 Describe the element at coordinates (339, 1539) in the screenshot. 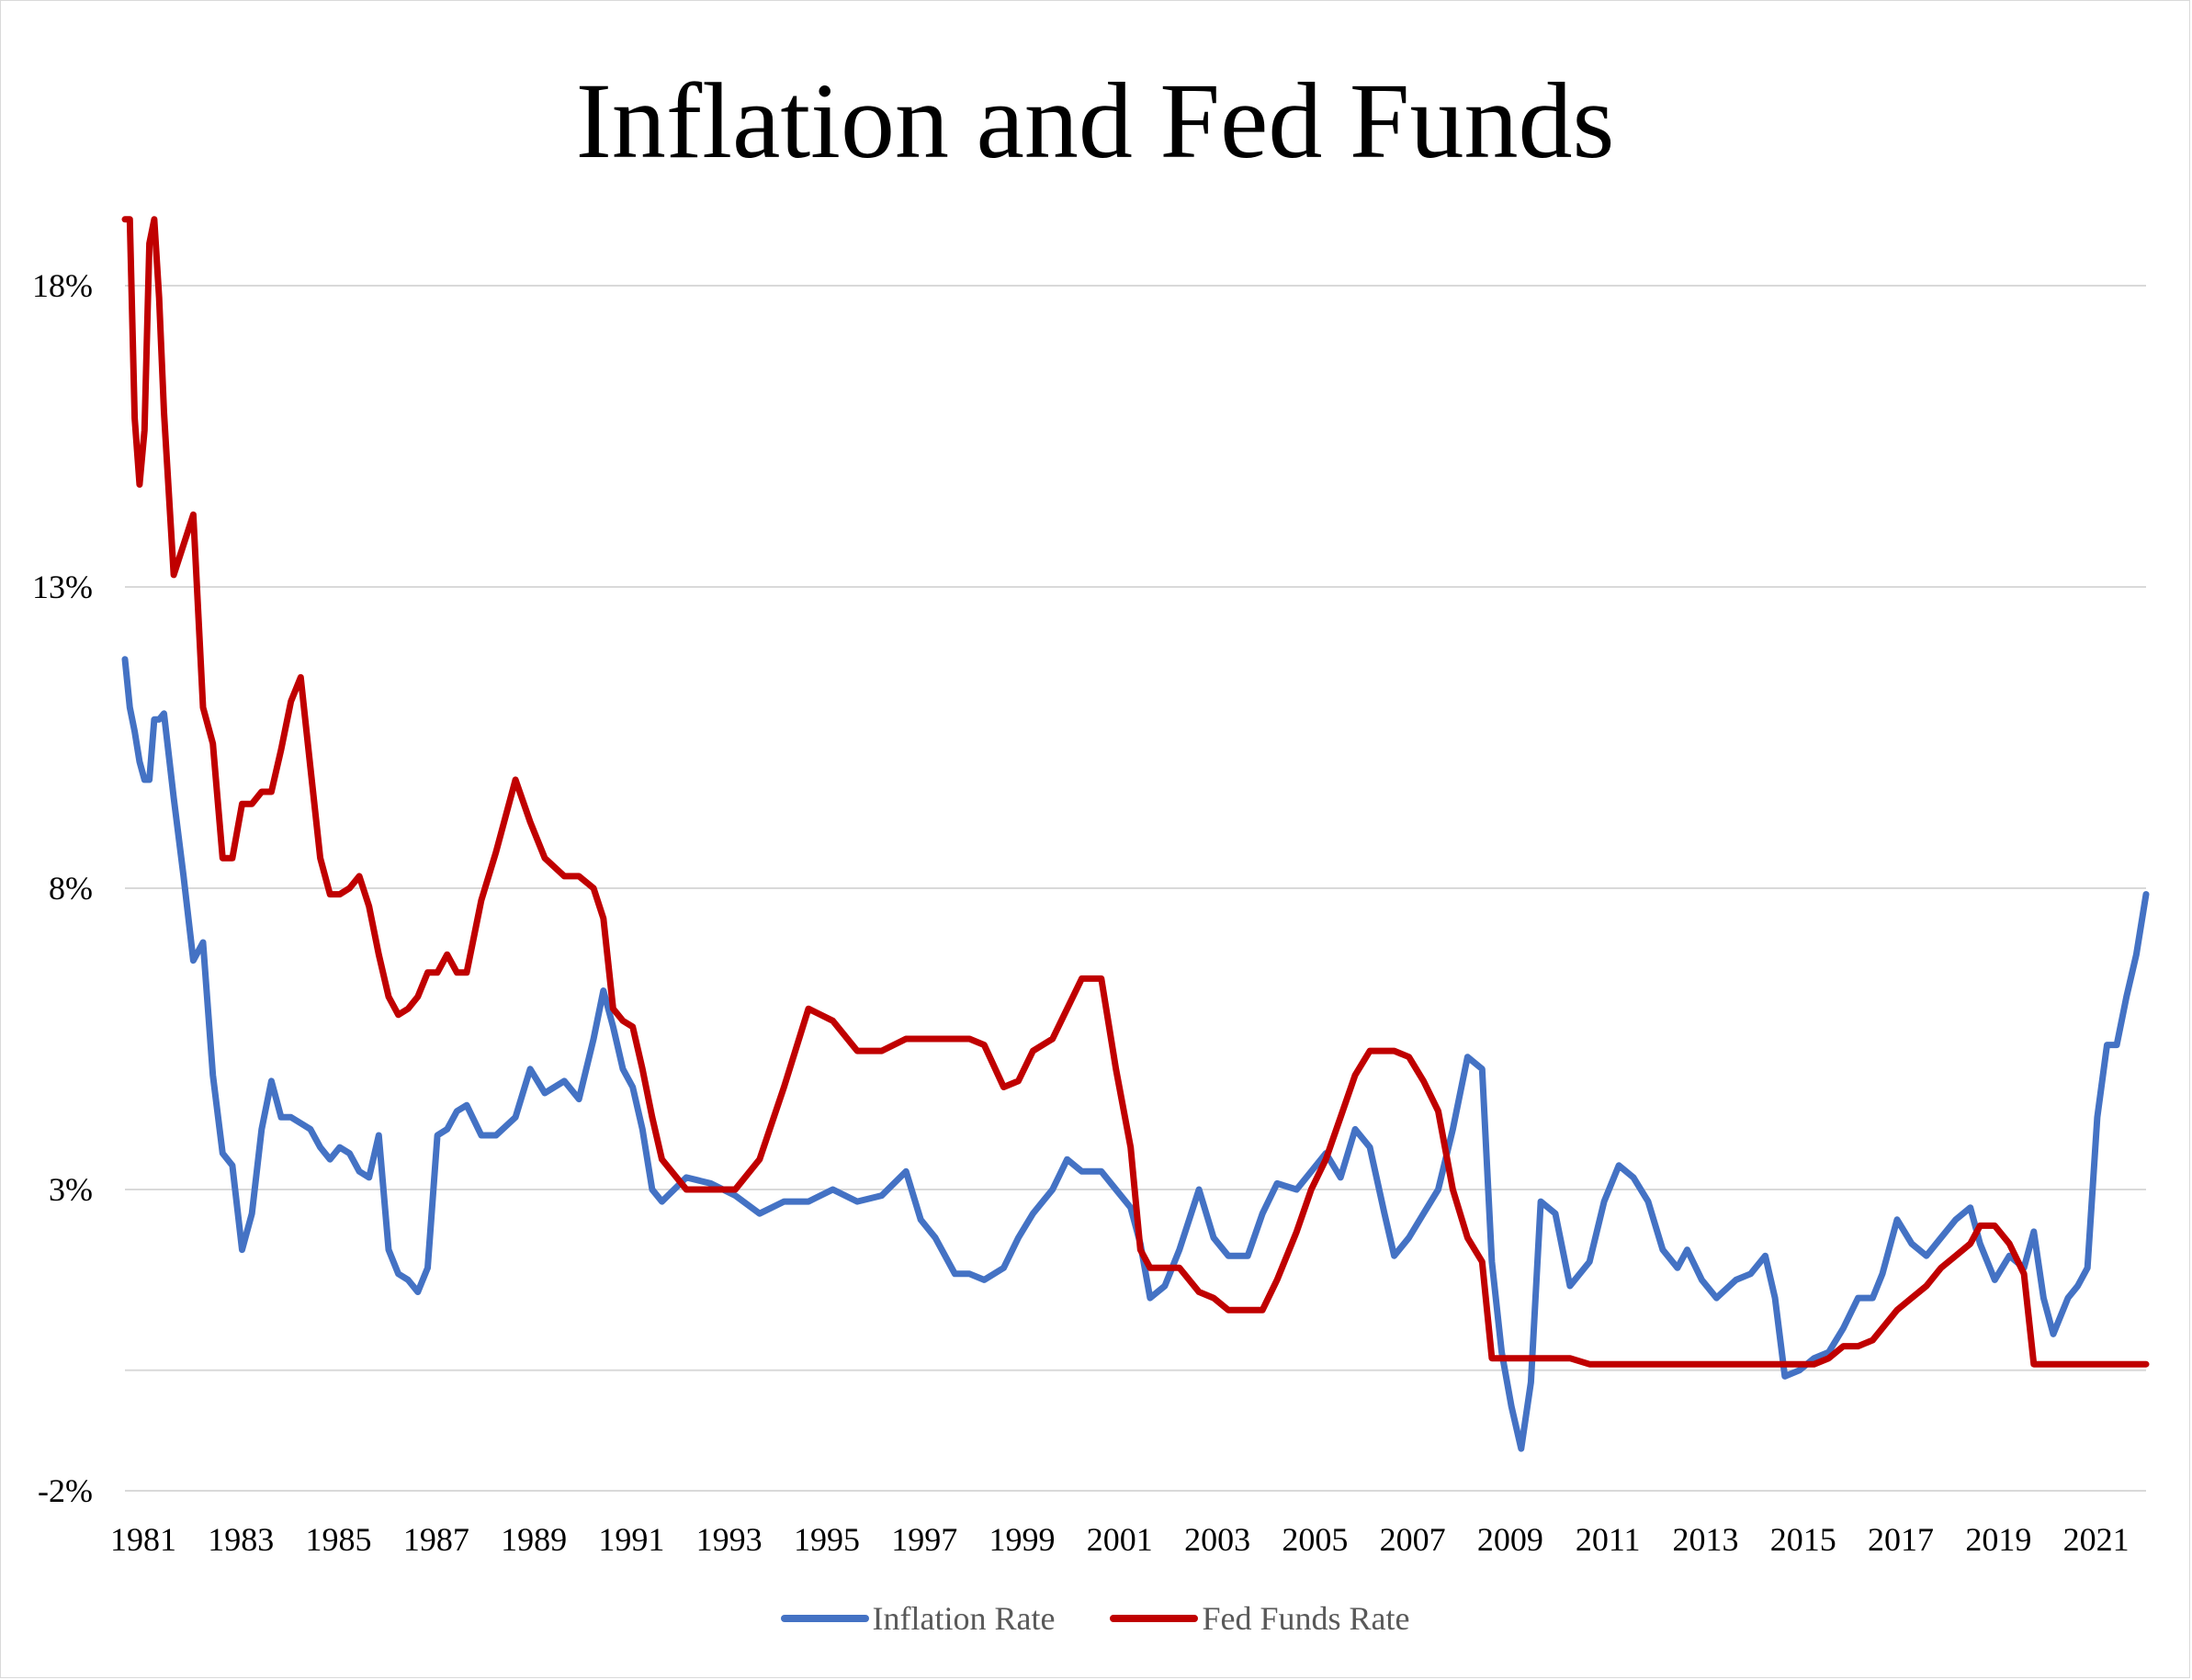

I see `x-tick-label: 1985` at that location.